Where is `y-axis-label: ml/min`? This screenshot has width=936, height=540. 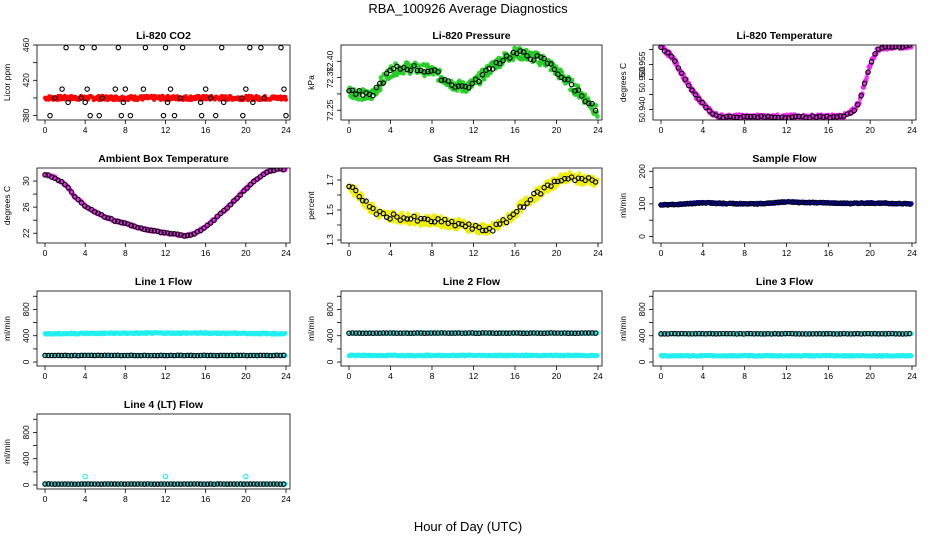
y-axis-label: ml/min is located at coordinates (7, 328).